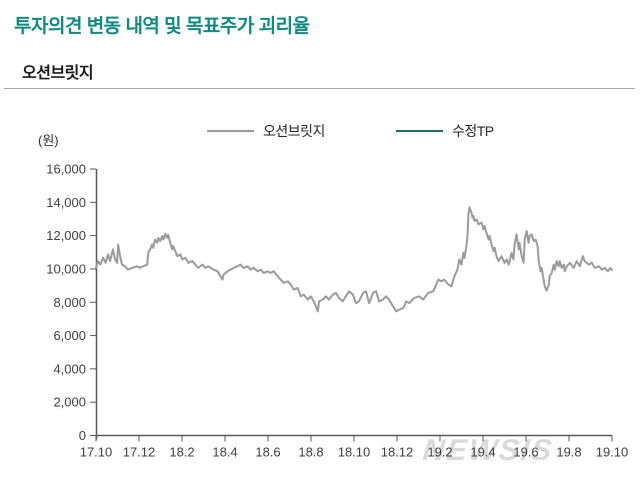 This screenshot has height=482, width=640. What do you see at coordinates (267, 452) in the screenshot?
I see `x-axis-label: 18.6` at bounding box center [267, 452].